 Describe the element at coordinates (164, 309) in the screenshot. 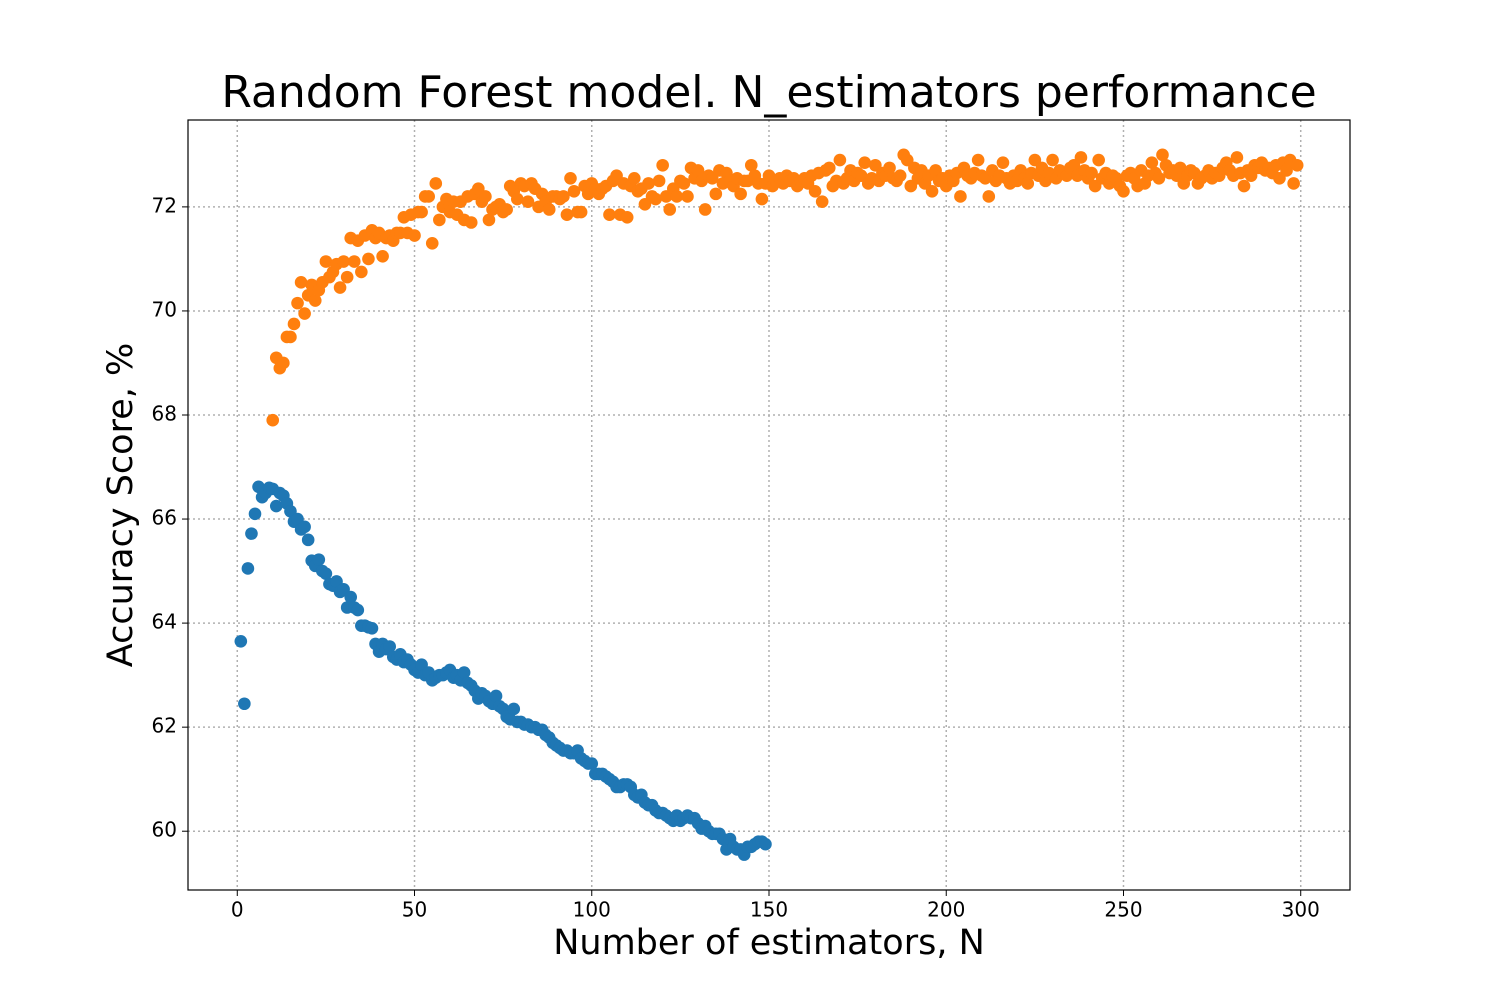

I see `y-tick-label: 70` at that location.